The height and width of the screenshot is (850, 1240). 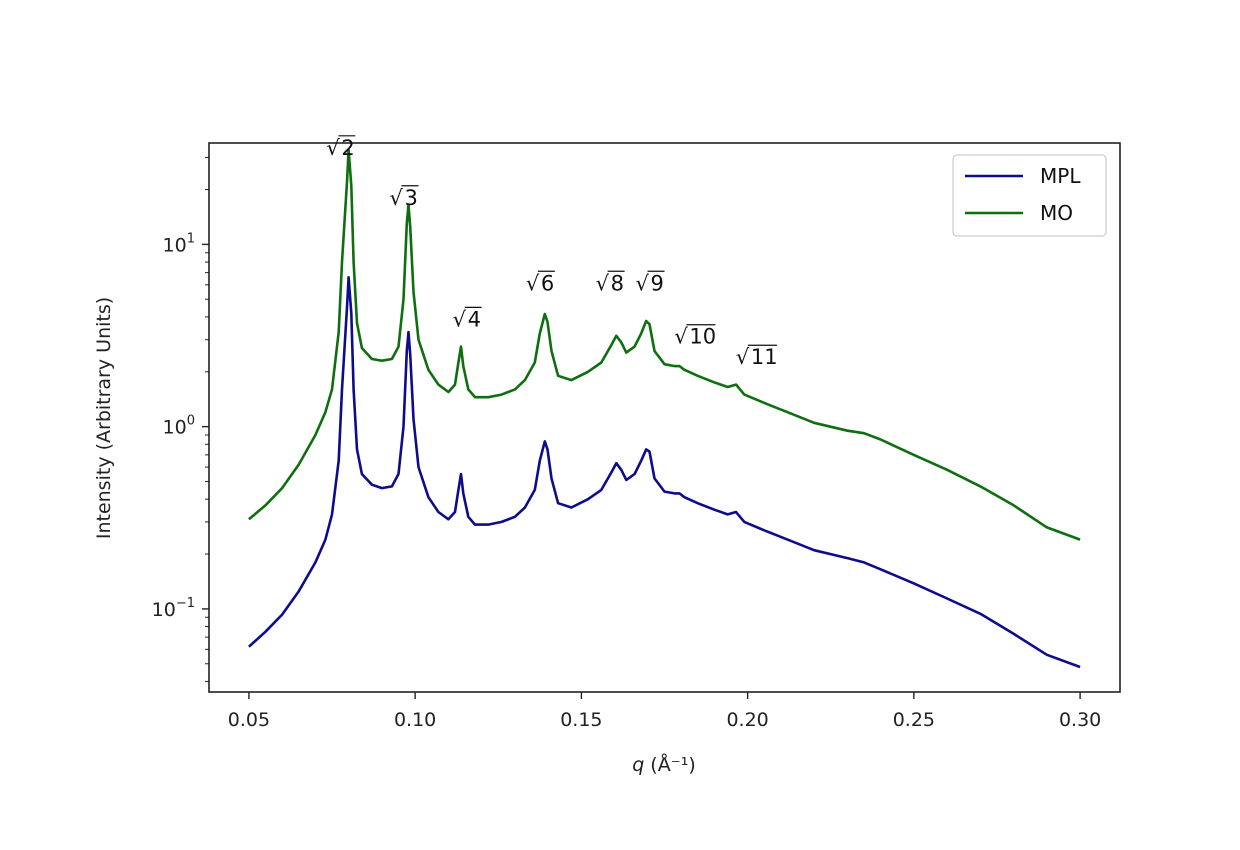 I want to click on x-axis: 0.05 0.10 0.15 0.20 0.25 0.30, so click(x=664, y=711).